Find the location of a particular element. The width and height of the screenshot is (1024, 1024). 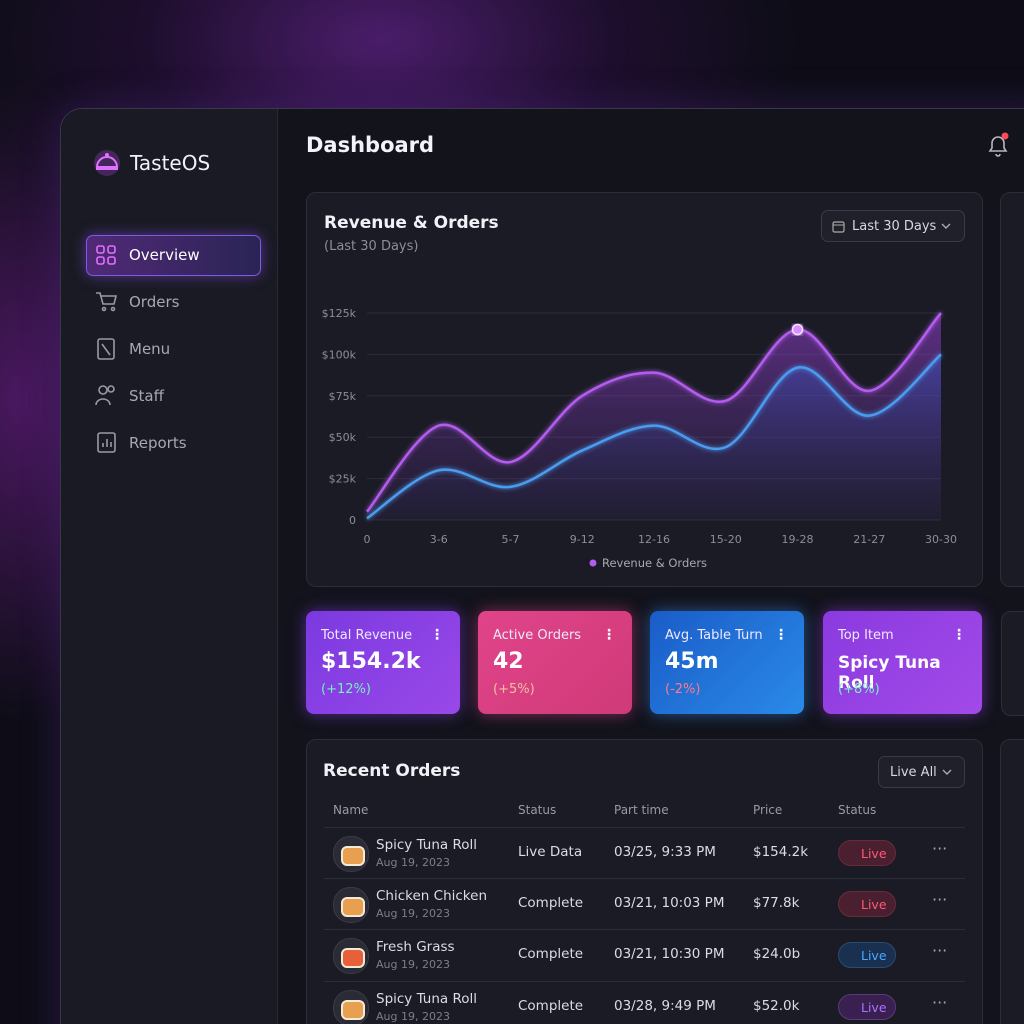

kpi-change: (+8%) is located at coordinates (859, 689).